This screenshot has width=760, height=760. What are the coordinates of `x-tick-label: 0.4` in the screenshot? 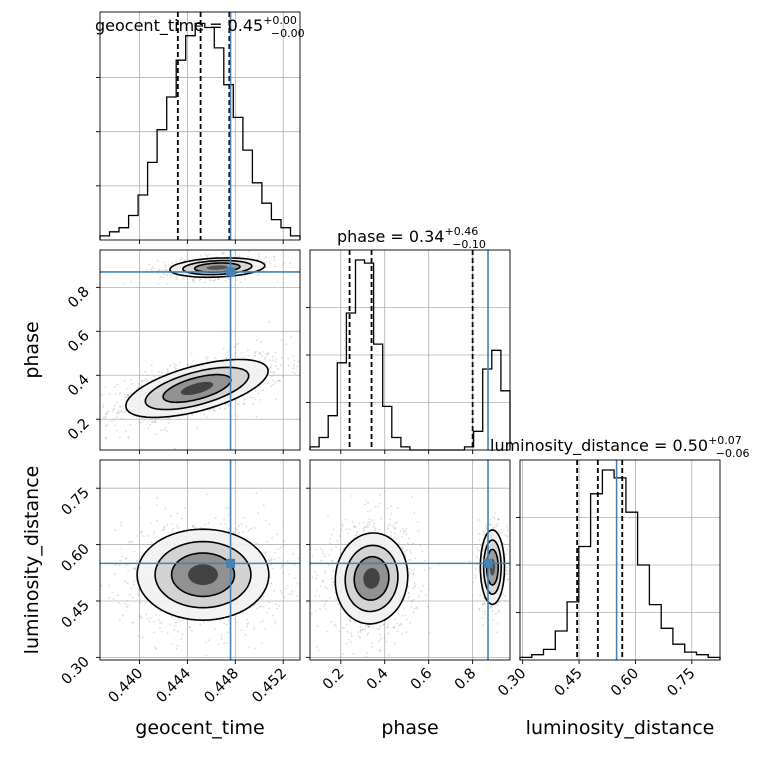 It's located at (378, 680).